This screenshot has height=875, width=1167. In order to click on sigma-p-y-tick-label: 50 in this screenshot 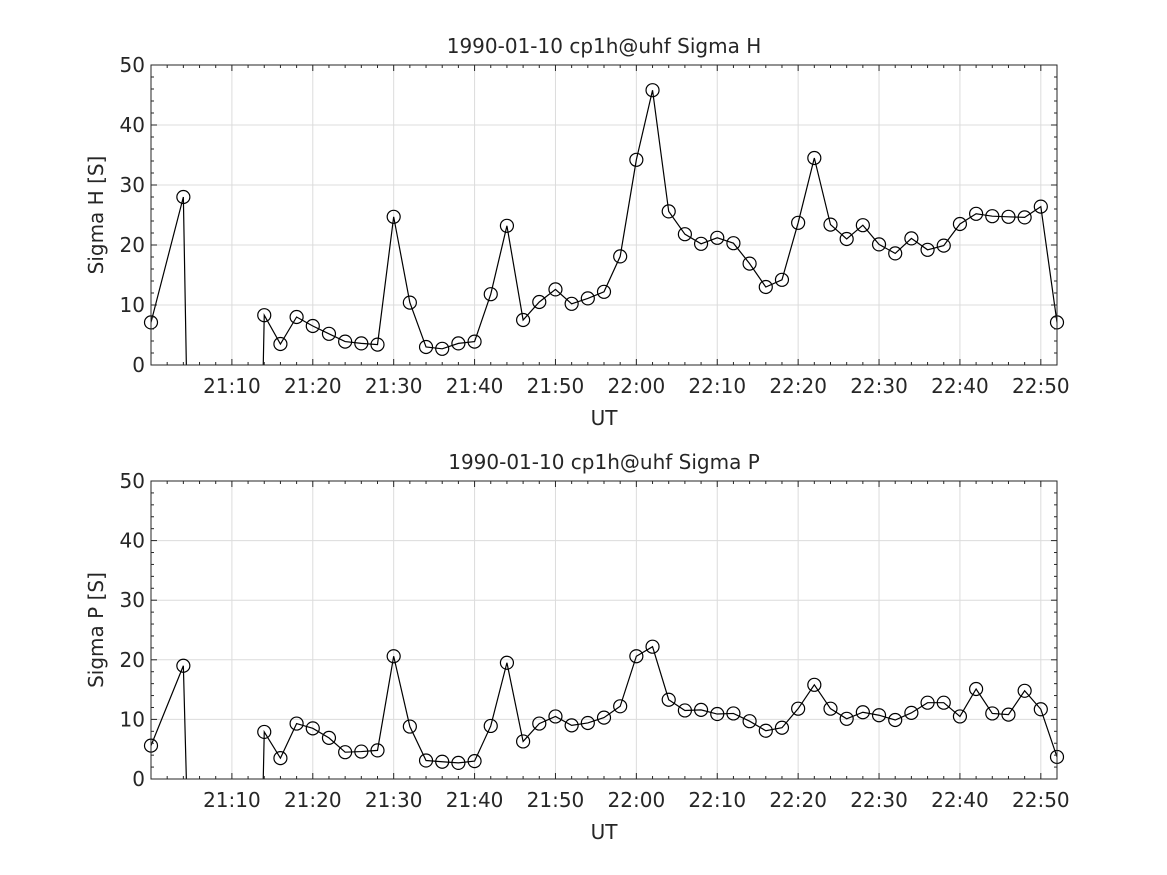, I will do `click(132, 481)`.